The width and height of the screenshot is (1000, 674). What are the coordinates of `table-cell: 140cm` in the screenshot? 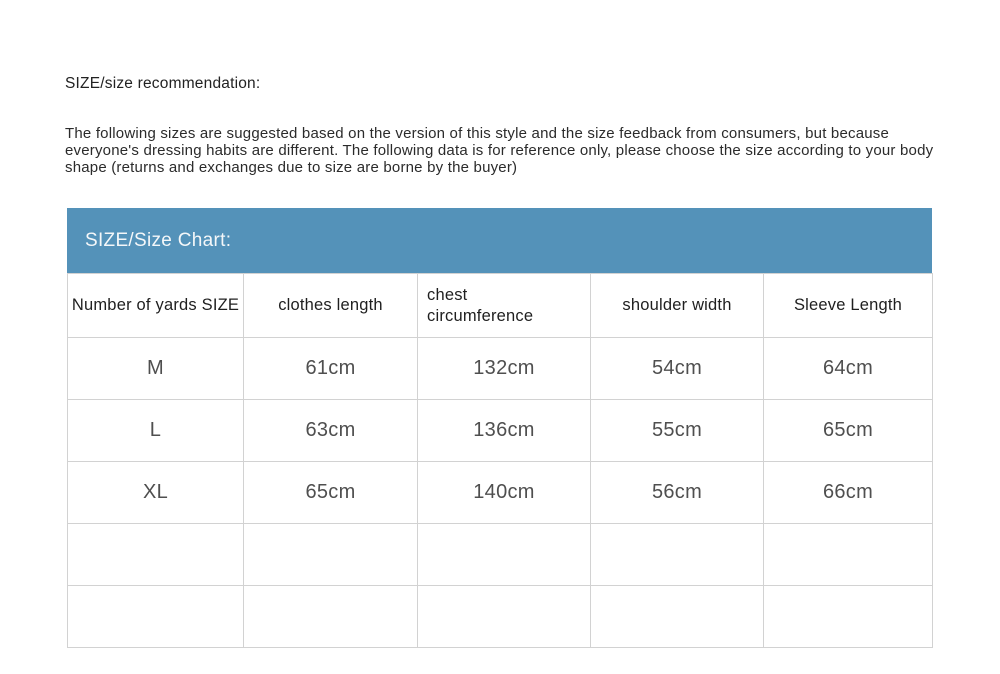 It's located at (504, 492).